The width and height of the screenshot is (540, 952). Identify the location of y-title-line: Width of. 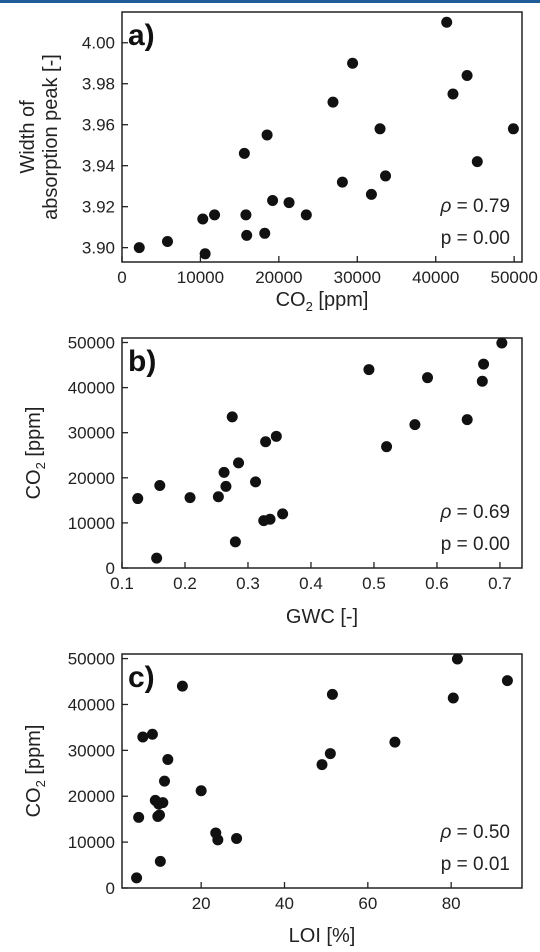
(28, 137).